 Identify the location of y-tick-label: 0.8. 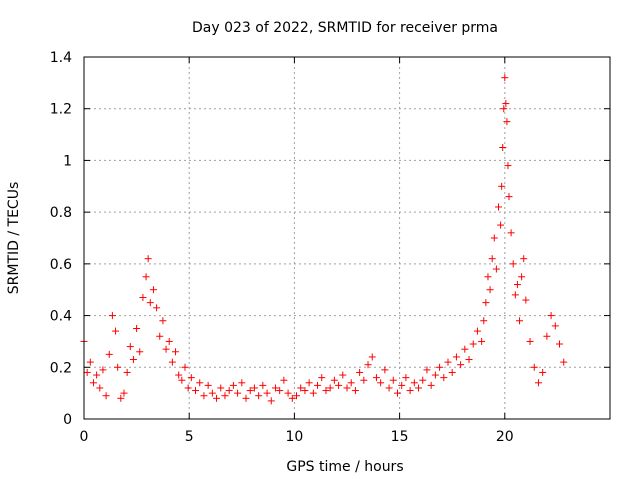
(61, 213).